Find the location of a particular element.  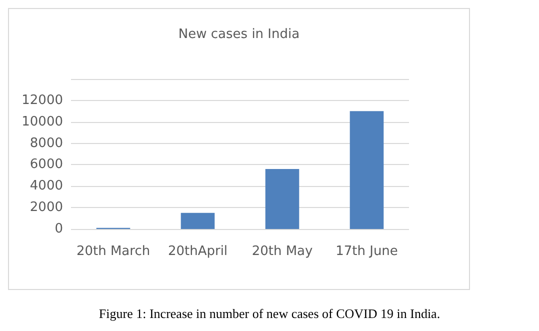

y-tick-label: 2000 is located at coordinates (46, 208).